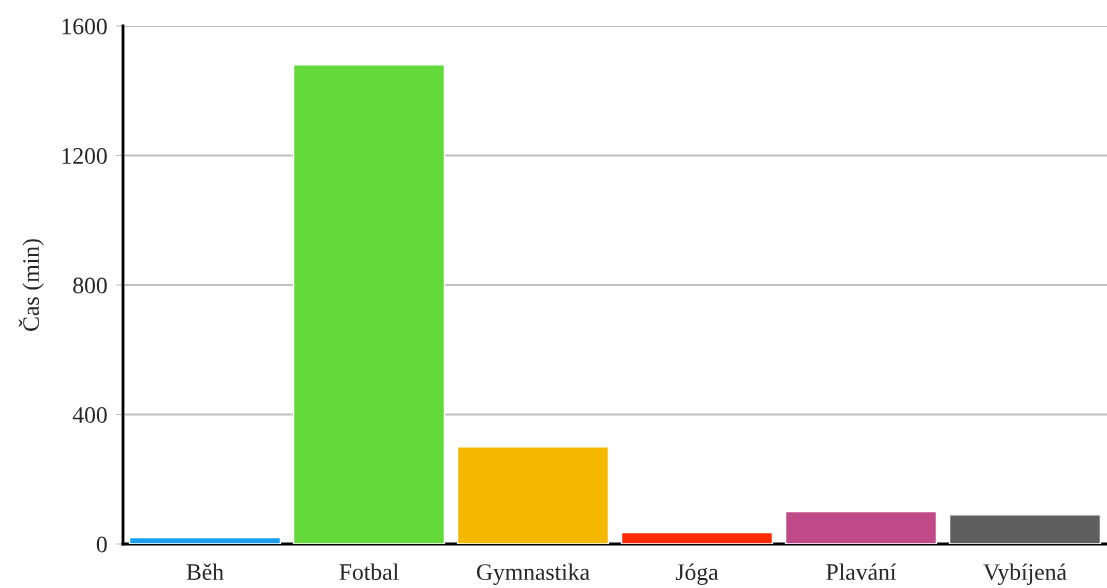 Image resolution: width=1107 pixels, height=588 pixels. I want to click on x-tick-label: Vybíjená, so click(1025, 574).